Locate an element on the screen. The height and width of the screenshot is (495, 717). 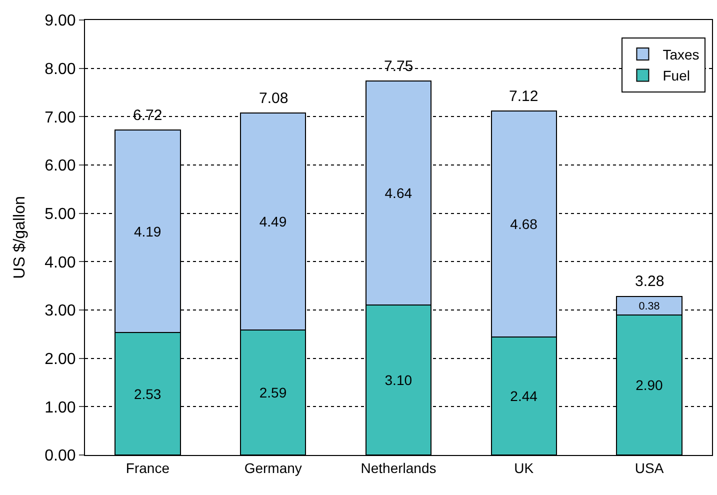
data-label: 4.68 is located at coordinates (524, 224).